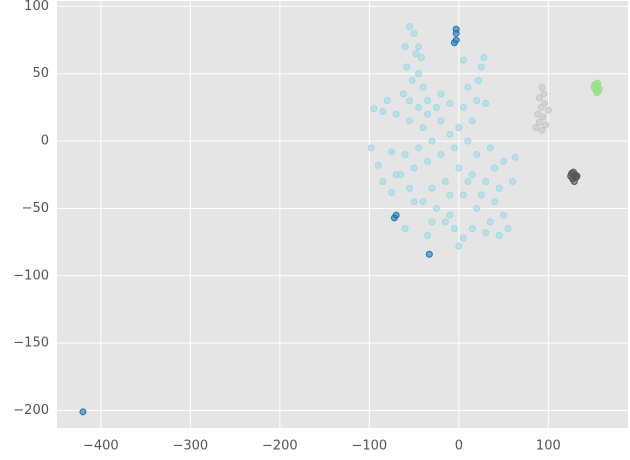 The width and height of the screenshot is (630, 460). I want to click on y-tick-label: 100, so click(36, 7).